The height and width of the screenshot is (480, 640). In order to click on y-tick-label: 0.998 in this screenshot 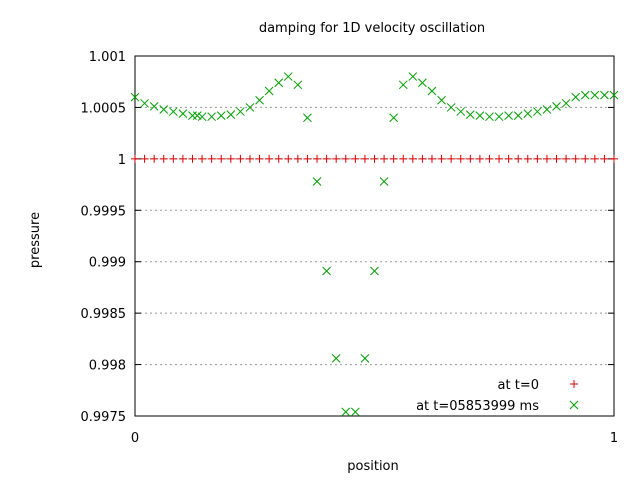, I will do `click(107, 366)`.